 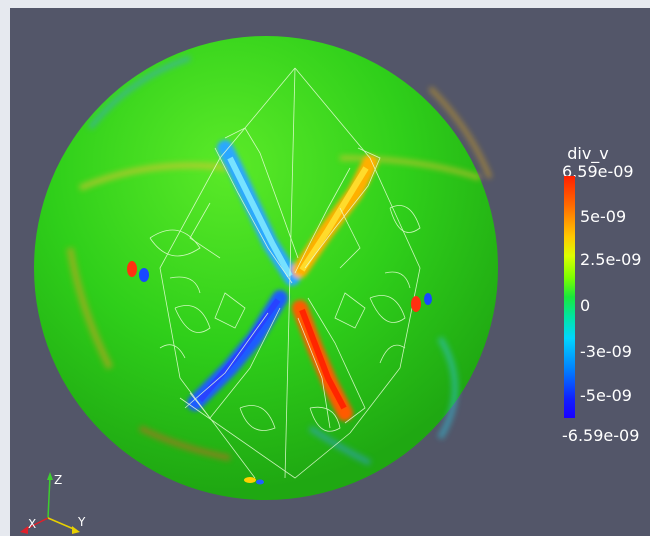 I want to click on colorbar-tick: 0, so click(x=585, y=305).